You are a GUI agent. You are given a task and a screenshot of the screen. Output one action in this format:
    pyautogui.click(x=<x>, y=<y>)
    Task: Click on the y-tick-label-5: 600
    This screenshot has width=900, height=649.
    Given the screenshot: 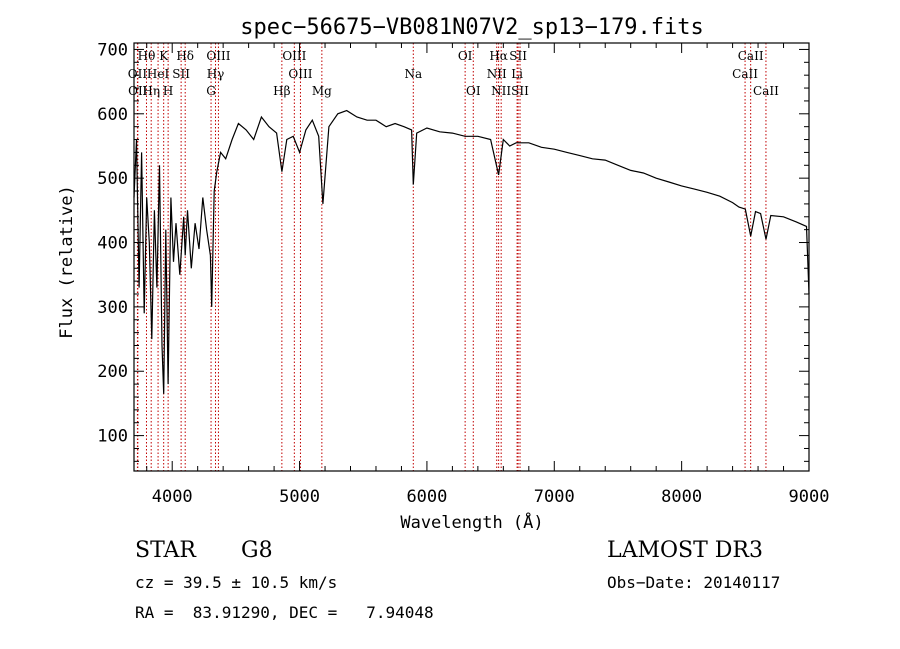 What is the action you would take?
    pyautogui.click(x=112, y=115)
    